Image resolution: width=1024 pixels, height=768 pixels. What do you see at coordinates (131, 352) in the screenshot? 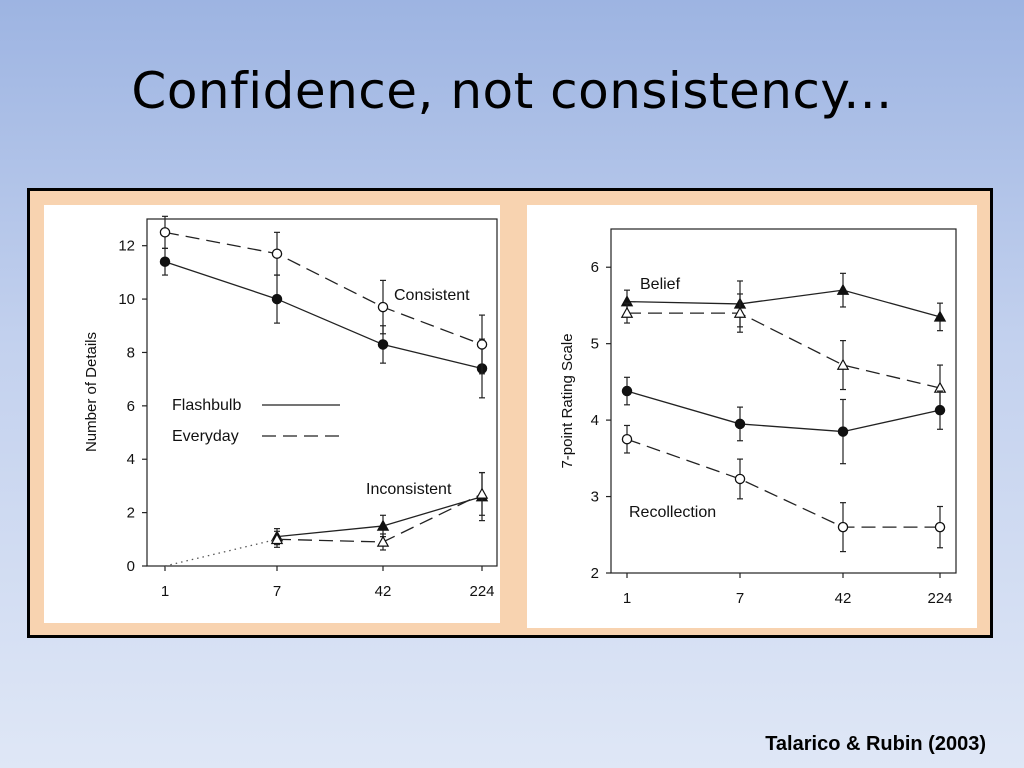
I see `y-tick-label: 8` at bounding box center [131, 352].